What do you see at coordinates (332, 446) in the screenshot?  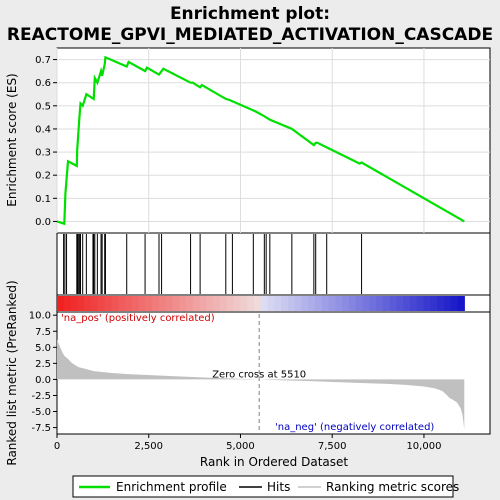 I see `x-axis-tick-label: 7,500` at bounding box center [332, 446].